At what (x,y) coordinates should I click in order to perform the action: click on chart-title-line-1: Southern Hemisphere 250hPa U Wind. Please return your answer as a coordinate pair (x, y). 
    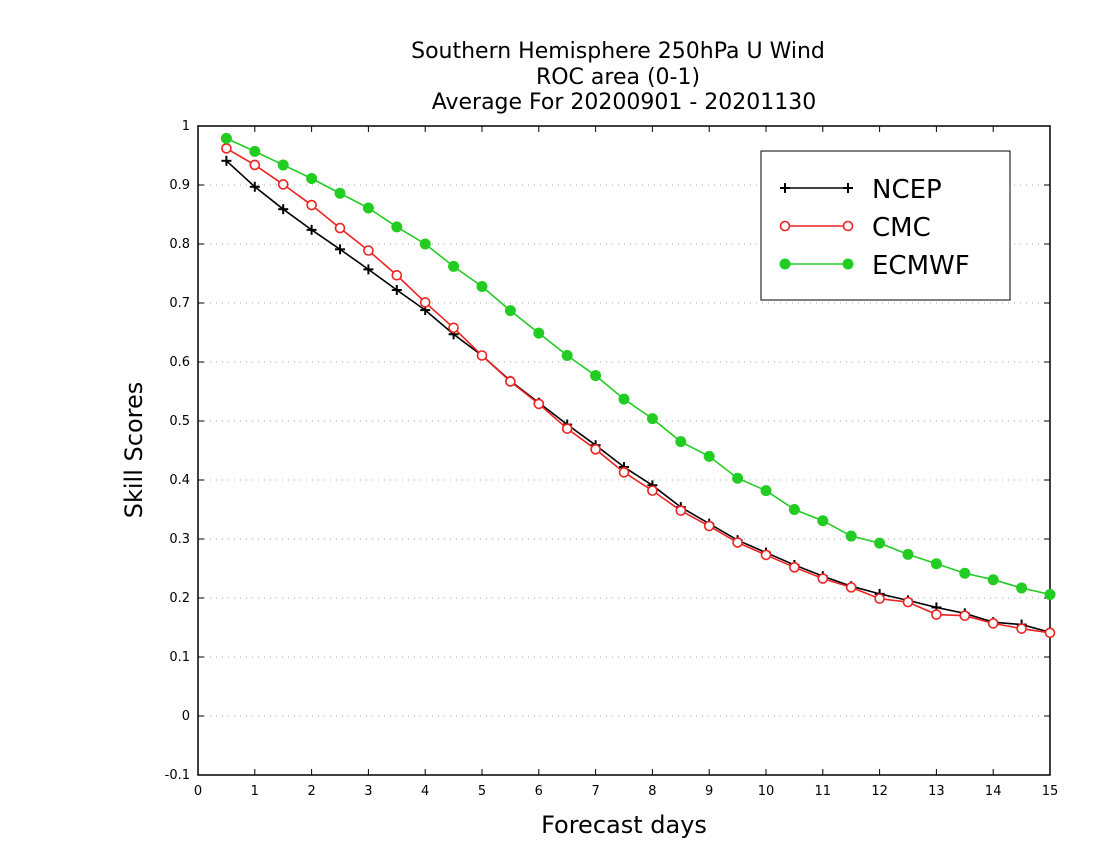
    Looking at the image, I should click on (618, 51).